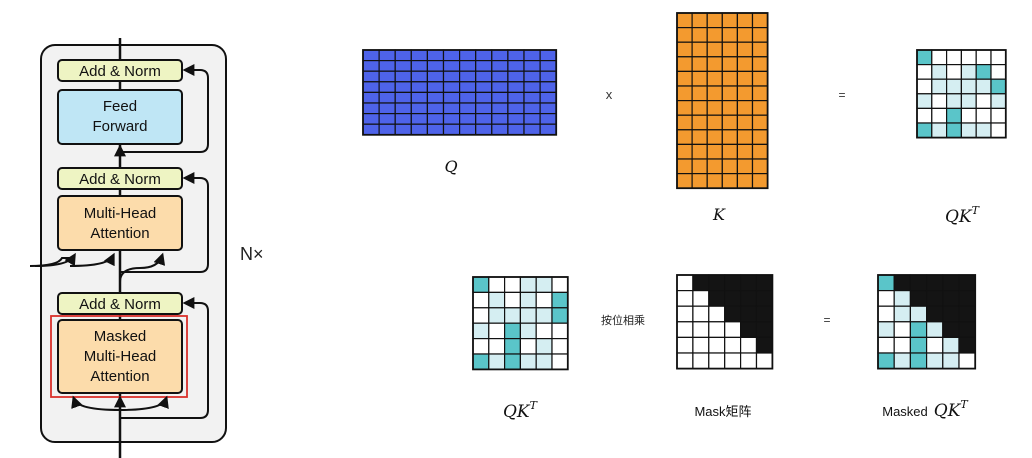  Describe the element at coordinates (521, 410) in the screenshot. I see `qkt-label-bottom: QKT` at that location.